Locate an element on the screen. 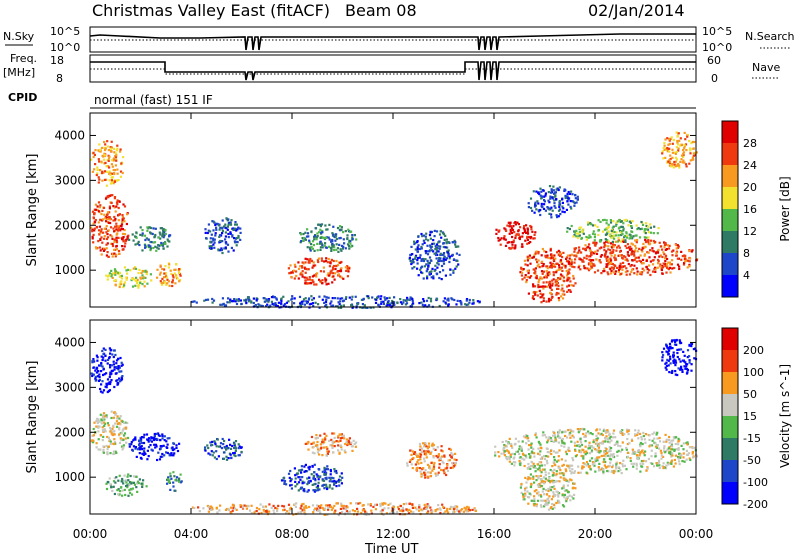 This screenshot has height=554, width=800. velocity-colorbar-tick-7: -200 is located at coordinates (755, 504).